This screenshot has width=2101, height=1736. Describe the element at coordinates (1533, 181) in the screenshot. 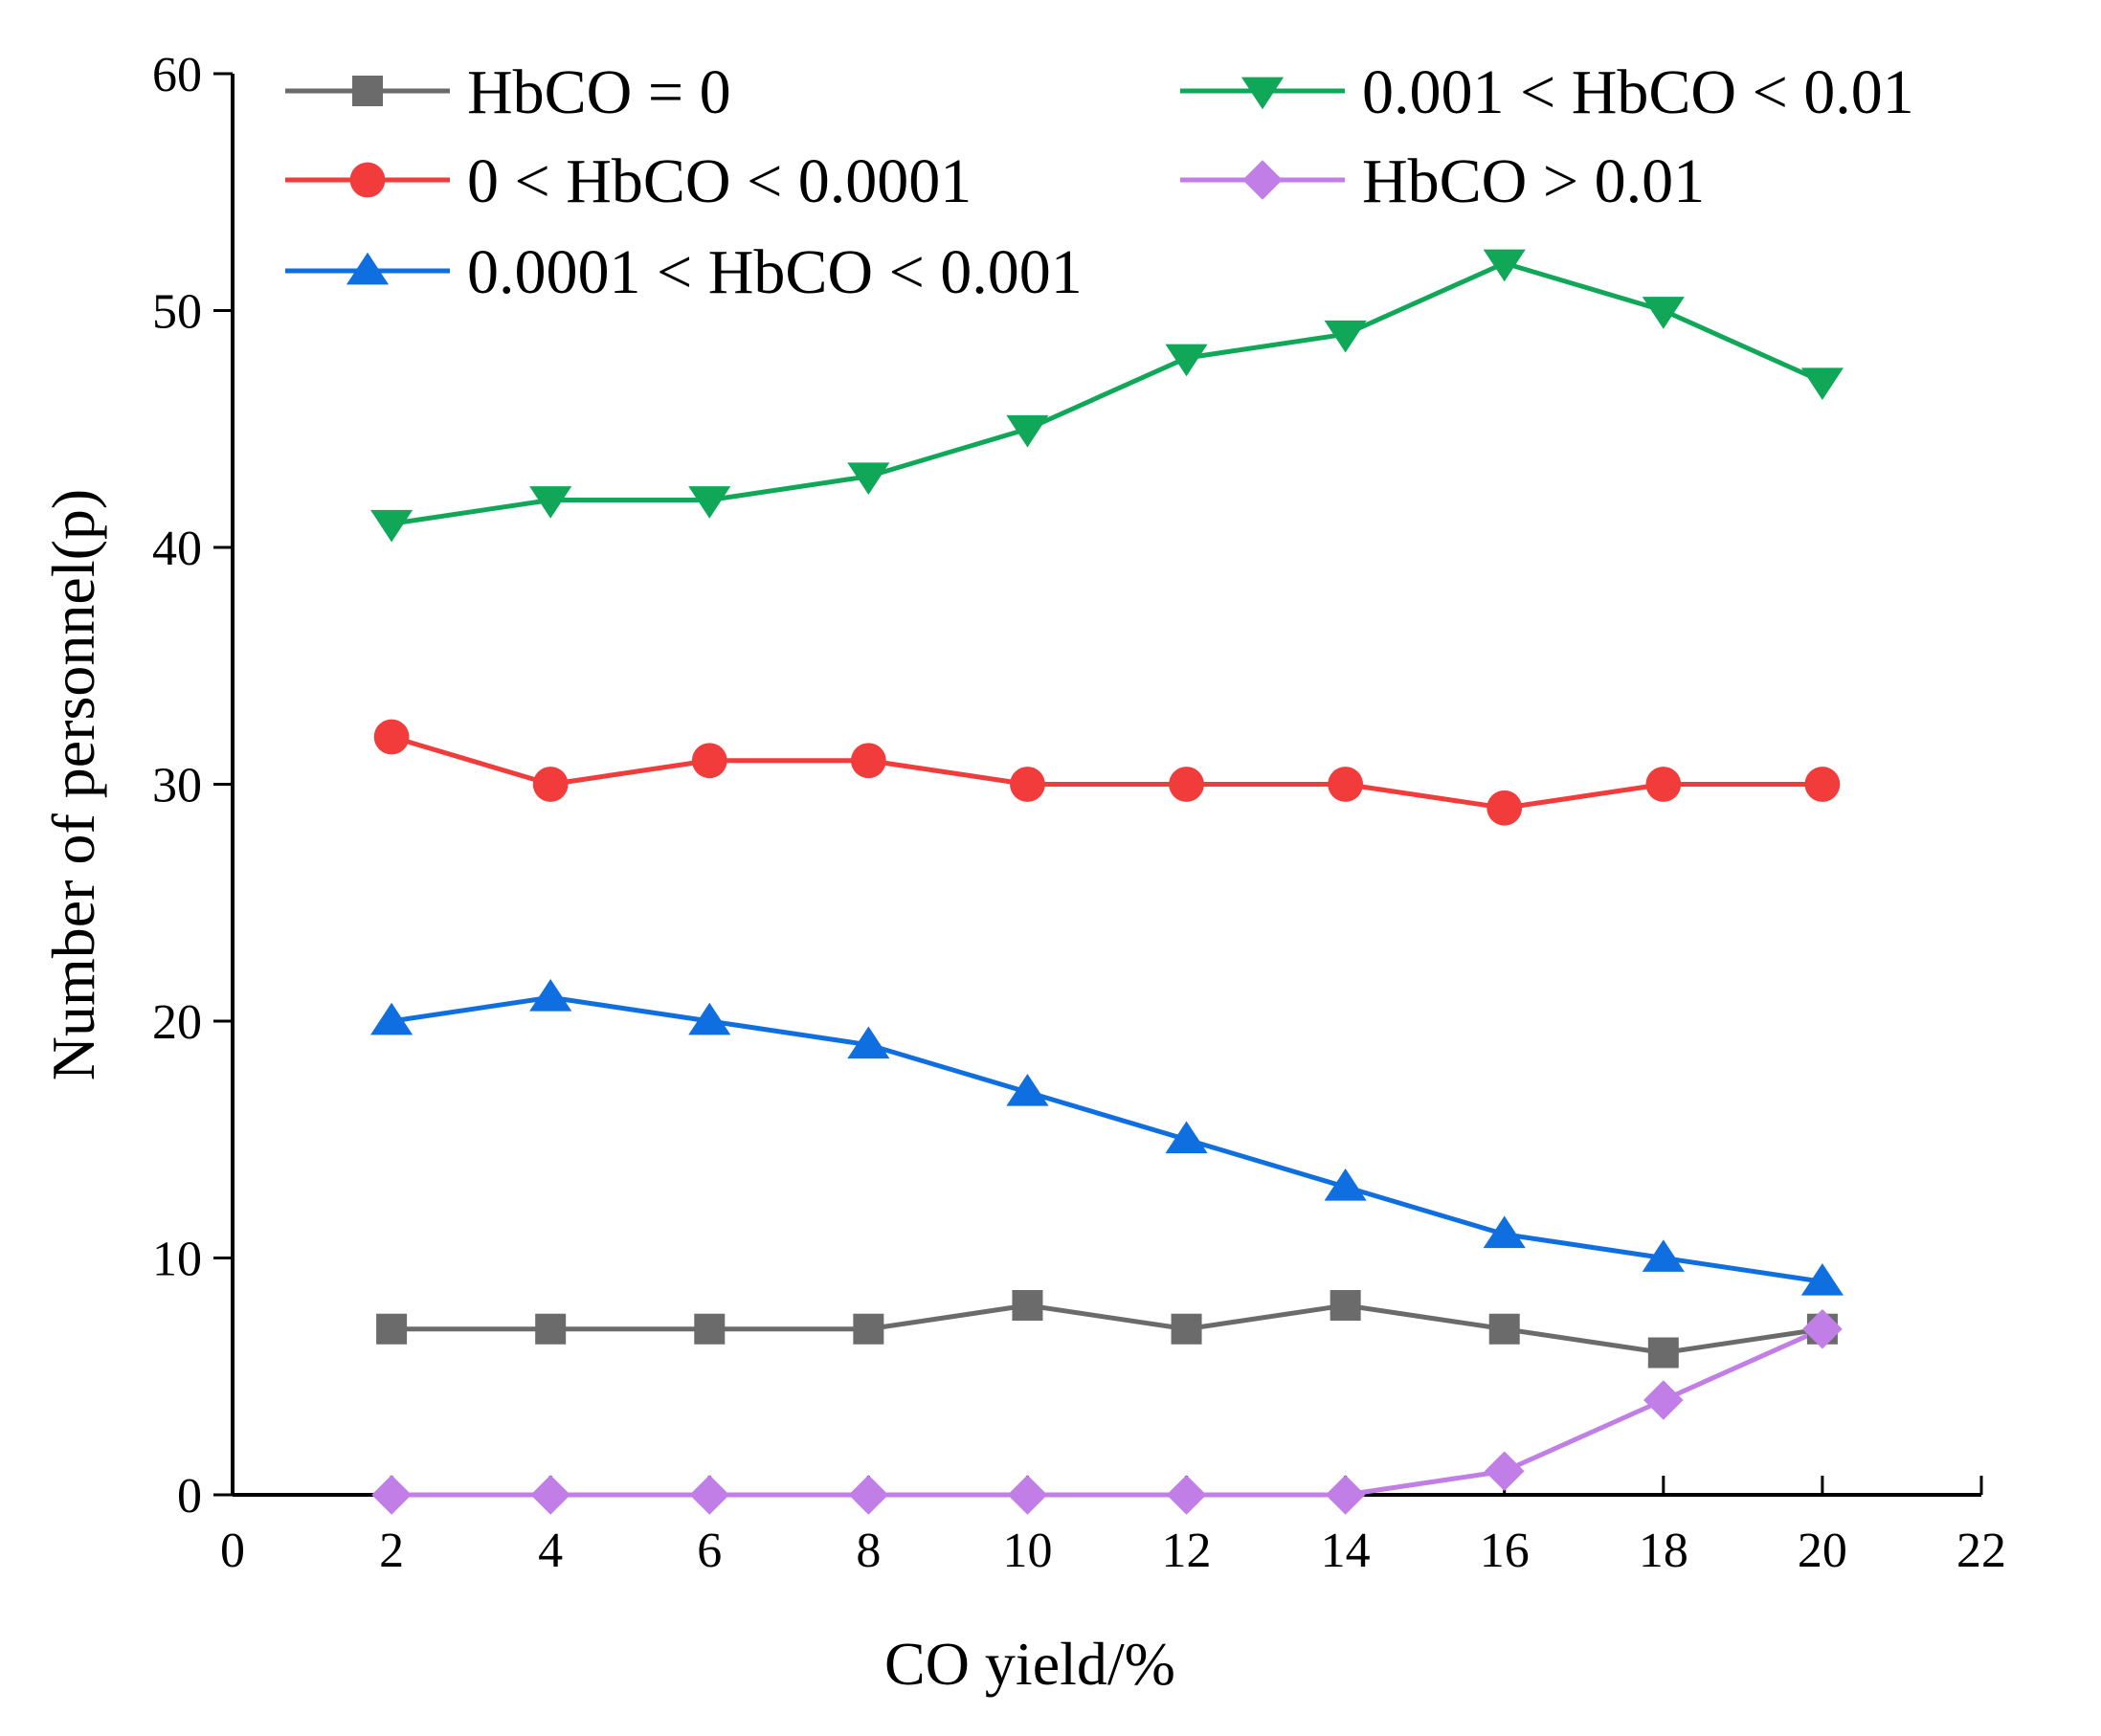

I see `legend-label-hbco-0-01: HbCO > 0.01` at that location.